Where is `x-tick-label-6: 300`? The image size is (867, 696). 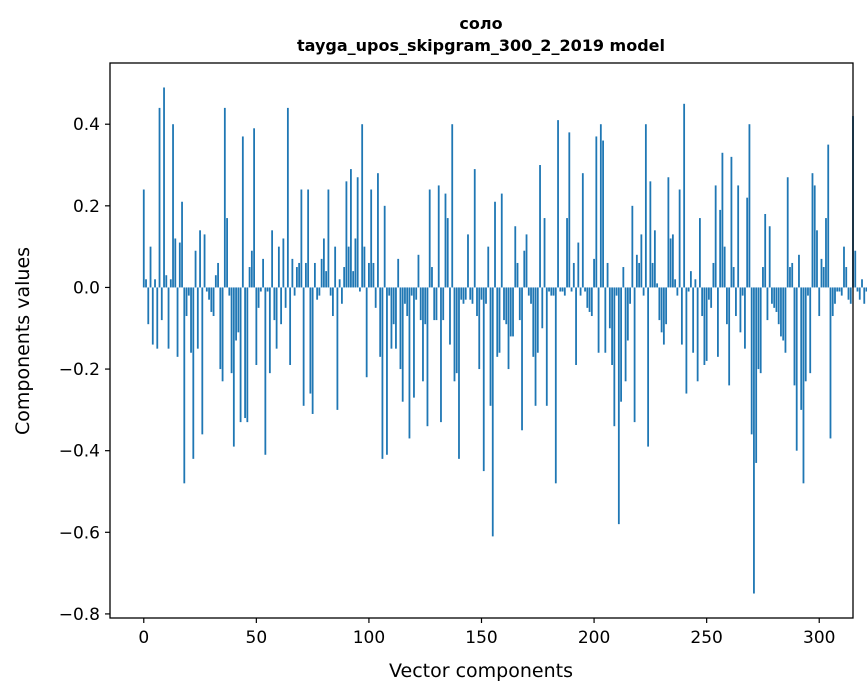 x-tick-label-6: 300 is located at coordinates (819, 638).